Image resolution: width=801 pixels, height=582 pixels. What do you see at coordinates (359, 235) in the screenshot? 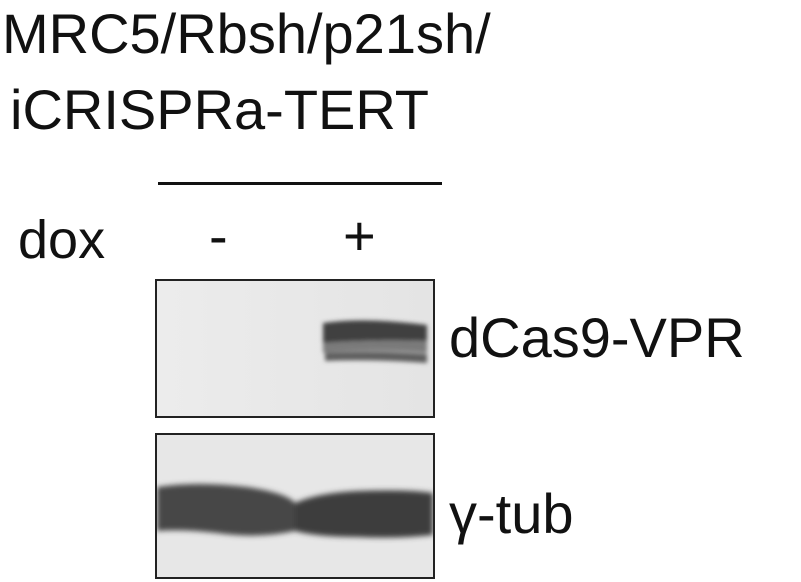
I see `lane-label-plus: +` at bounding box center [359, 235].